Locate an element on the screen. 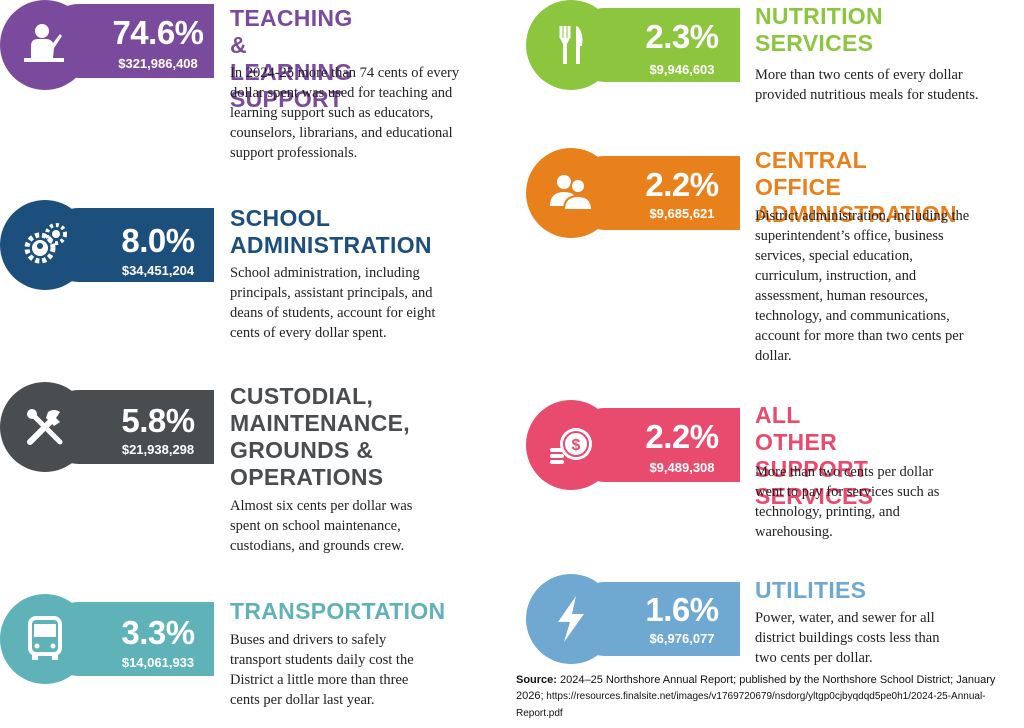 Image resolution: width=1024 pixels, height=728 pixels. percent-value: 3.3% is located at coordinates (158, 632).